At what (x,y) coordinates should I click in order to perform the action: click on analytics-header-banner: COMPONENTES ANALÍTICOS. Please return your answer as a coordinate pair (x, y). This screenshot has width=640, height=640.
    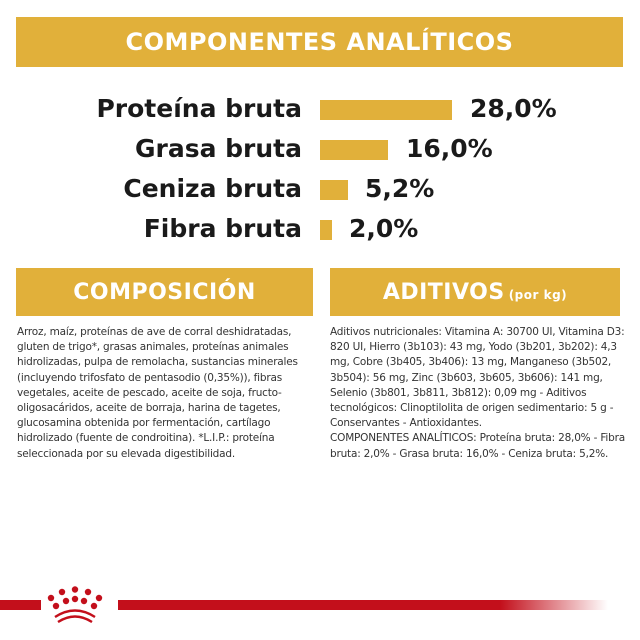
    Looking at the image, I should click on (319, 42).